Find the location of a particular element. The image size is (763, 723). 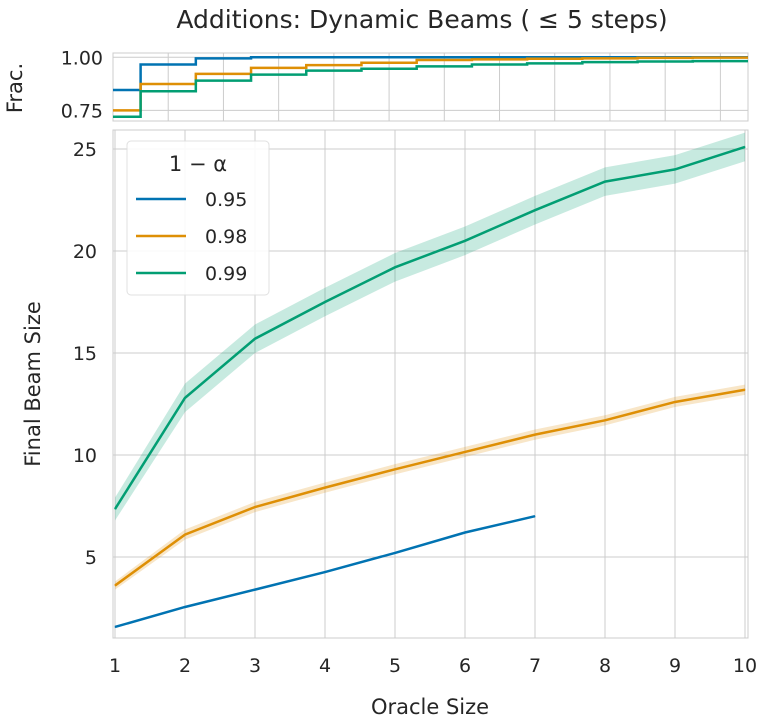

x-tick-label: 5 is located at coordinates (395, 666).